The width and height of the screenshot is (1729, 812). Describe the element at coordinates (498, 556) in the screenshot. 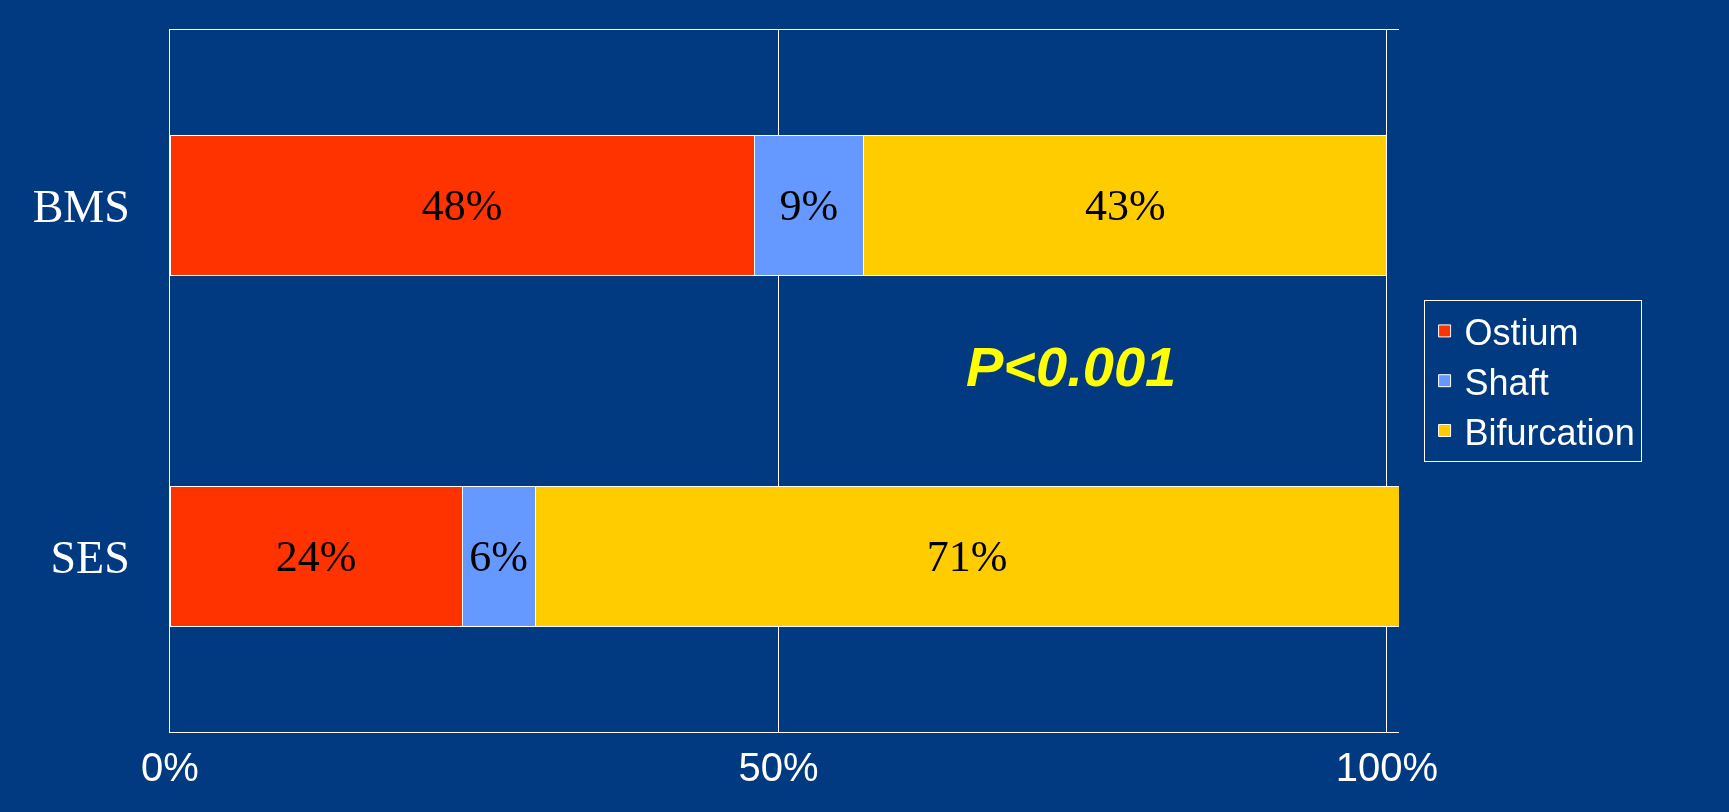

I see `data-label: 6%` at that location.